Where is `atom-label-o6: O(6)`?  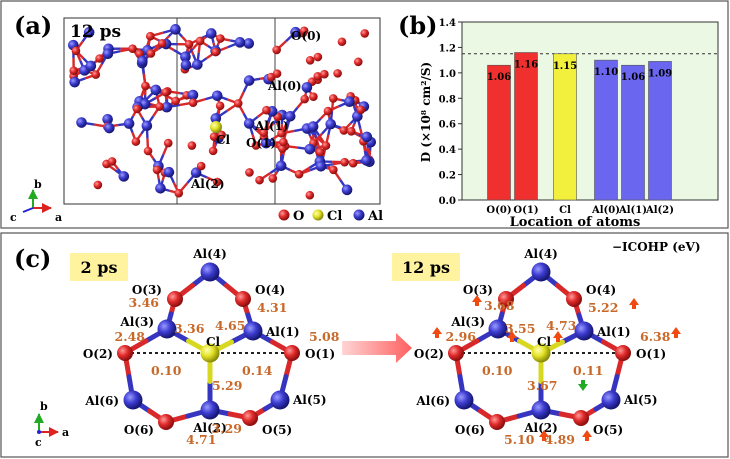
atom-label-o6: O(6) is located at coordinates (139, 430).